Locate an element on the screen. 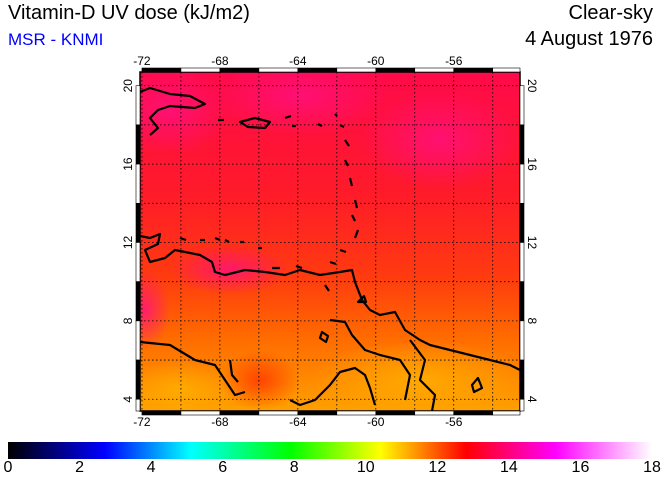  lon-tick-label-top: -60 is located at coordinates (376, 61).